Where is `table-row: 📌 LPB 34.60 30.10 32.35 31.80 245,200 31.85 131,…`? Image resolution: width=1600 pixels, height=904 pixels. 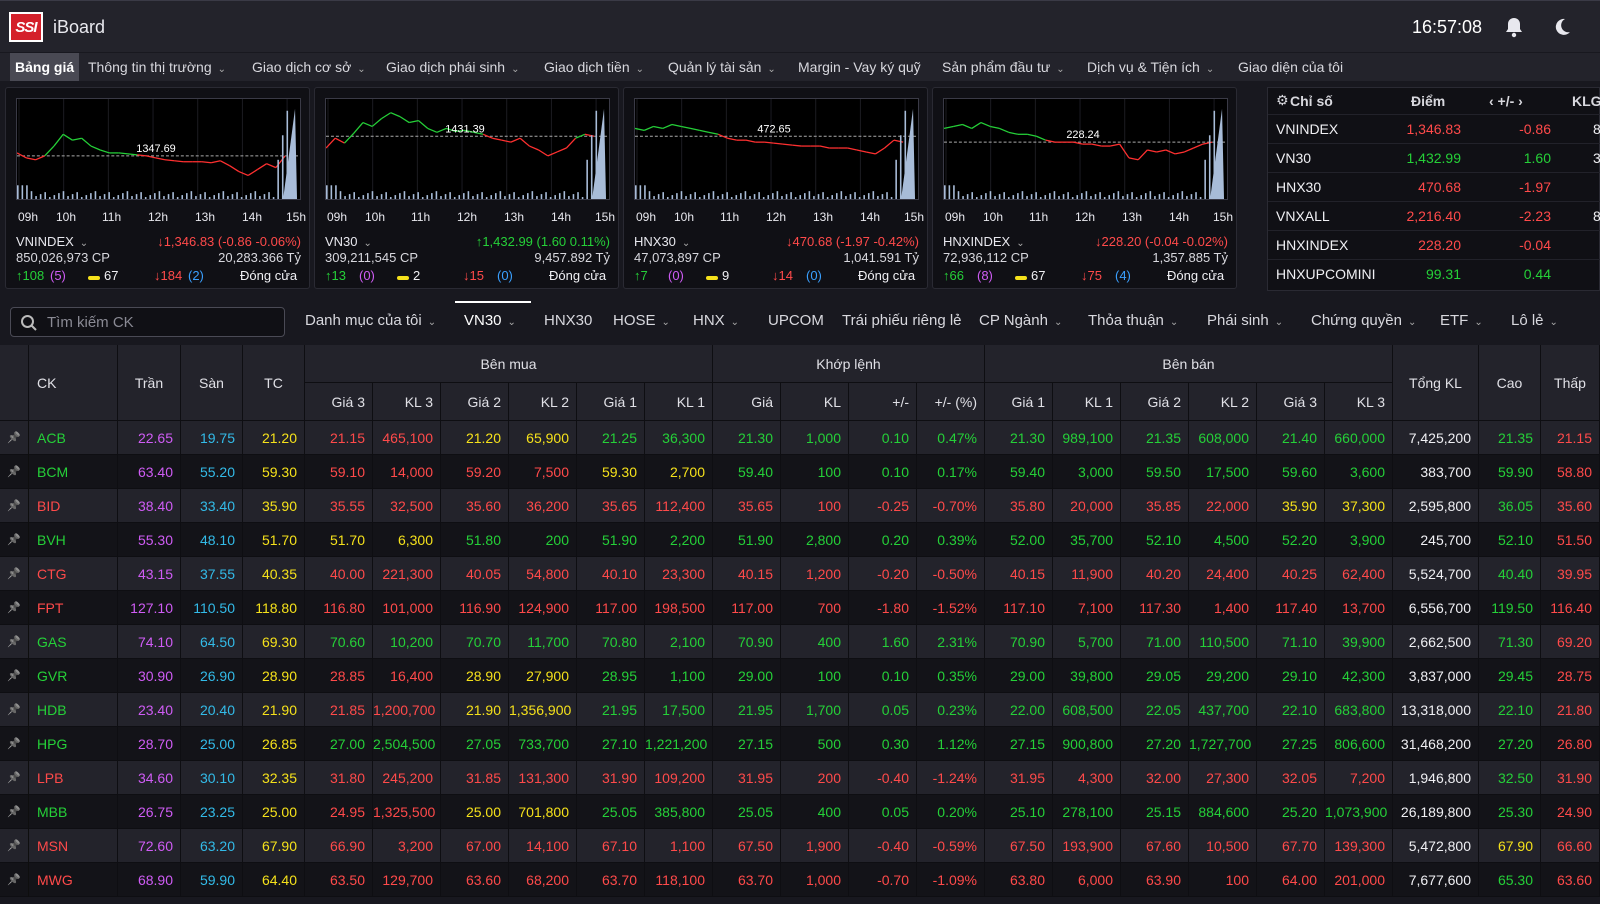 table-row: 📌 LPB 34.60 30.10 32.35 31.80 245,200 31.85 131,… is located at coordinates (800, 778).